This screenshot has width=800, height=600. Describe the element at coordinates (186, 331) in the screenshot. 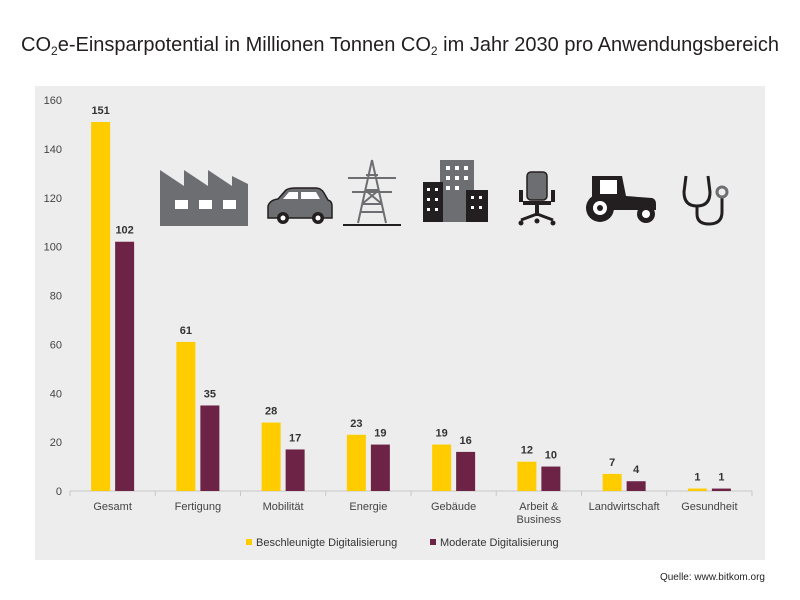

I see `data-label: 61` at that location.